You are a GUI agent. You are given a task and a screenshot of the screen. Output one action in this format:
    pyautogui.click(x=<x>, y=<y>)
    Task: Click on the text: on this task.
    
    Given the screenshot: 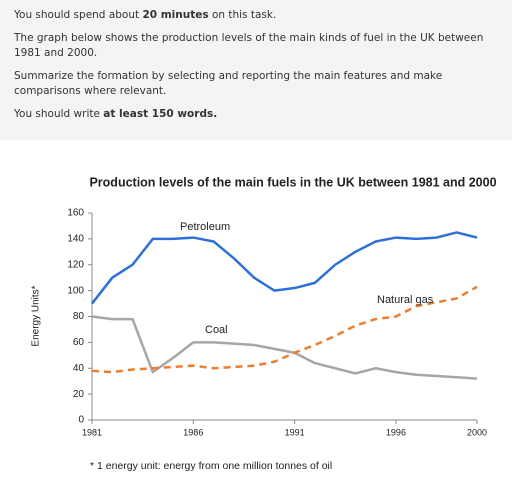 What is the action you would take?
    pyautogui.click(x=242, y=15)
    